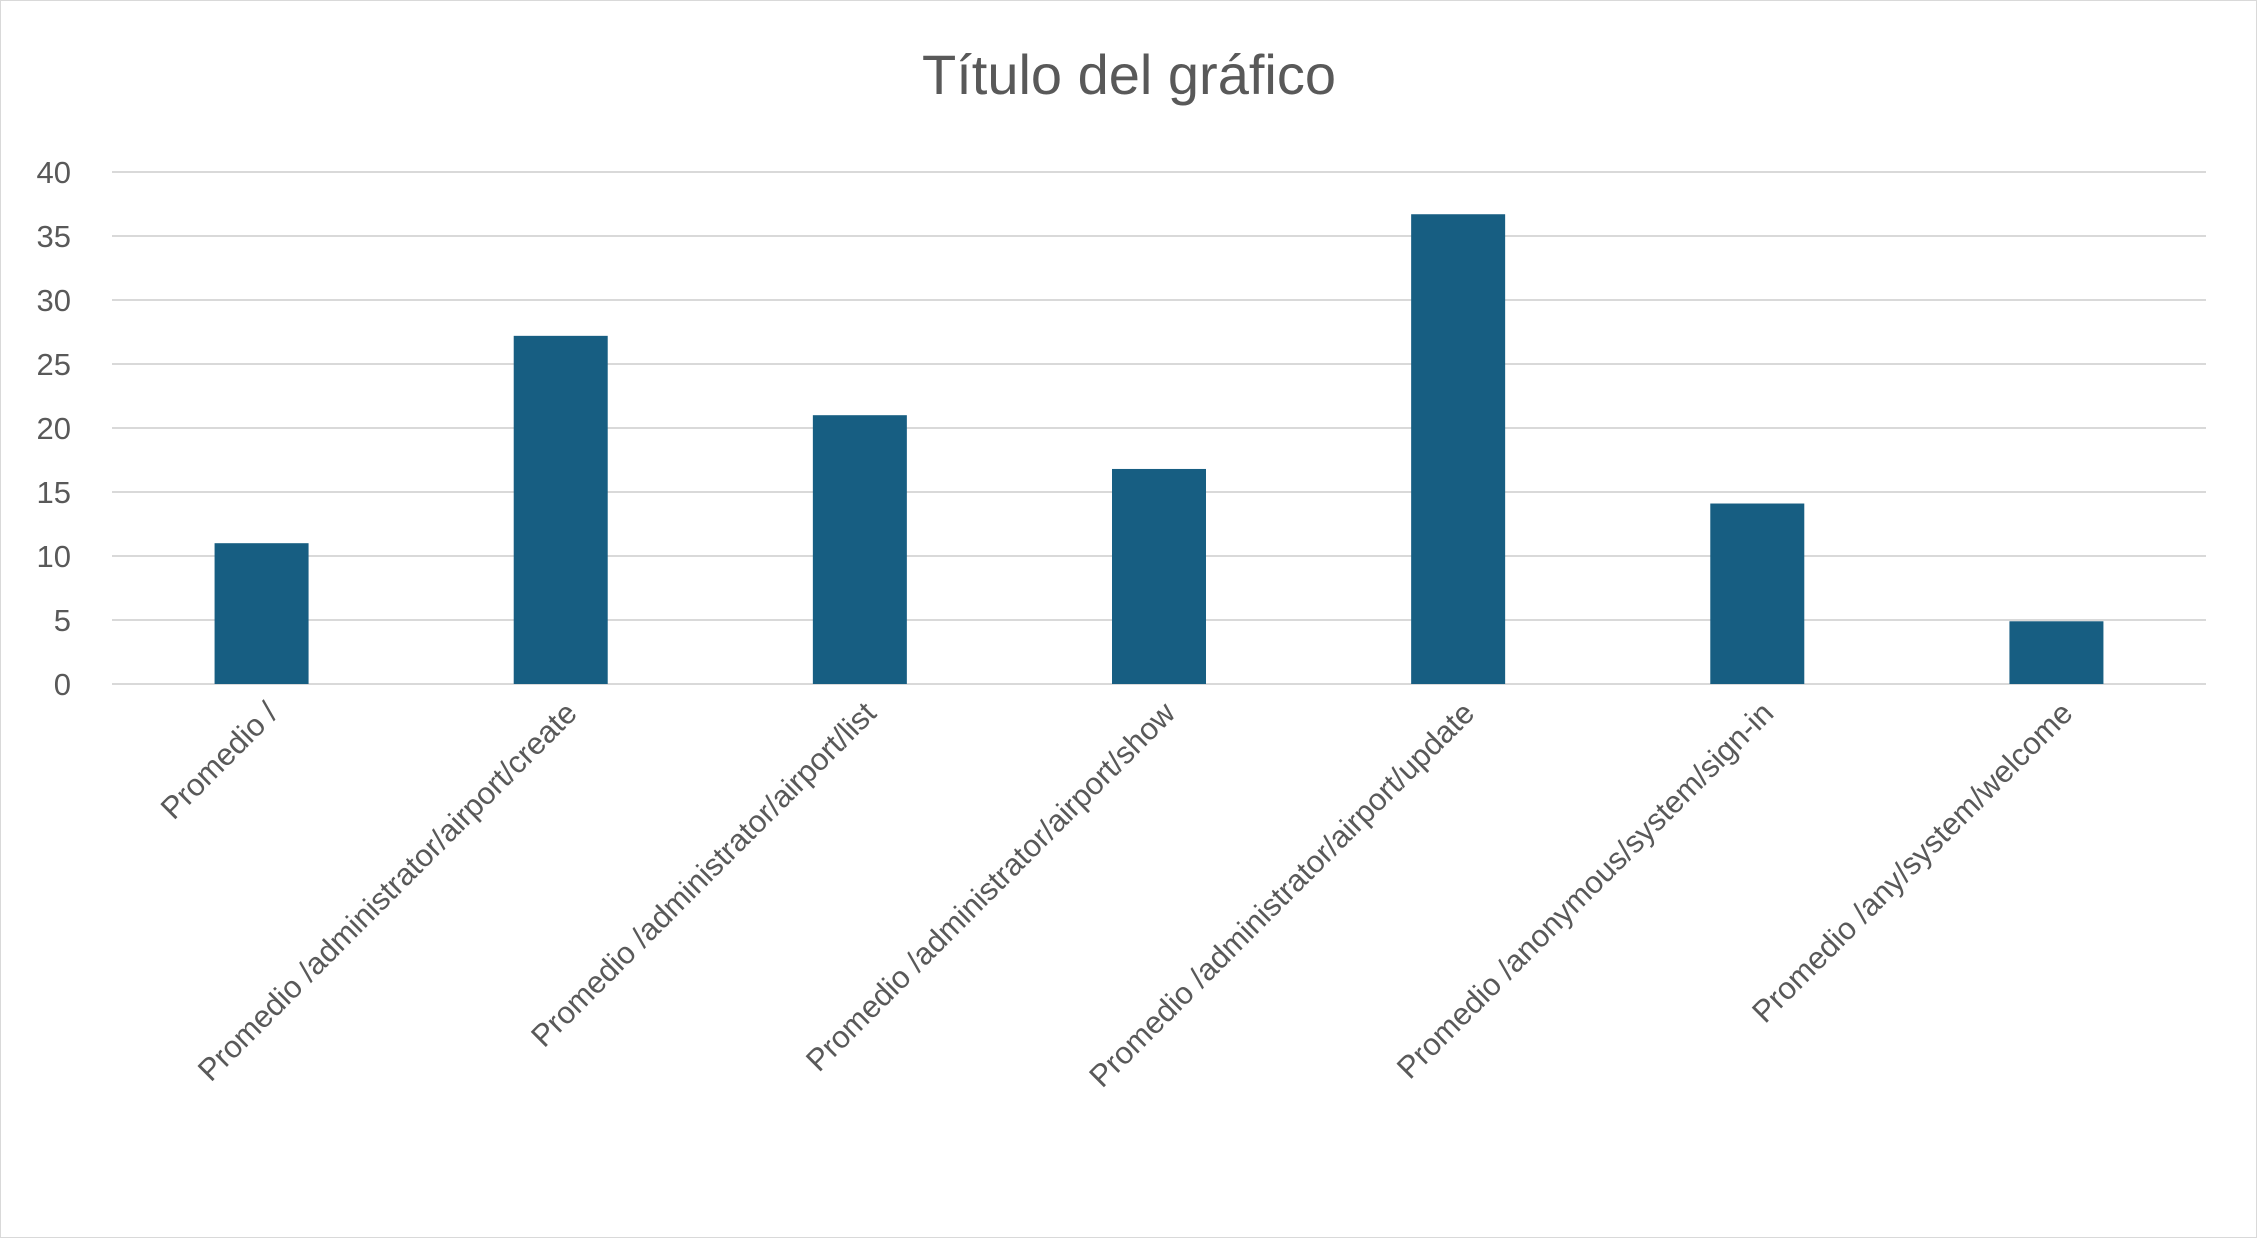 Image resolution: width=2257 pixels, height=1239 pixels. What do you see at coordinates (1912, 862) in the screenshot?
I see `x-category-label: Promedio /any/system/welcome` at bounding box center [1912, 862].